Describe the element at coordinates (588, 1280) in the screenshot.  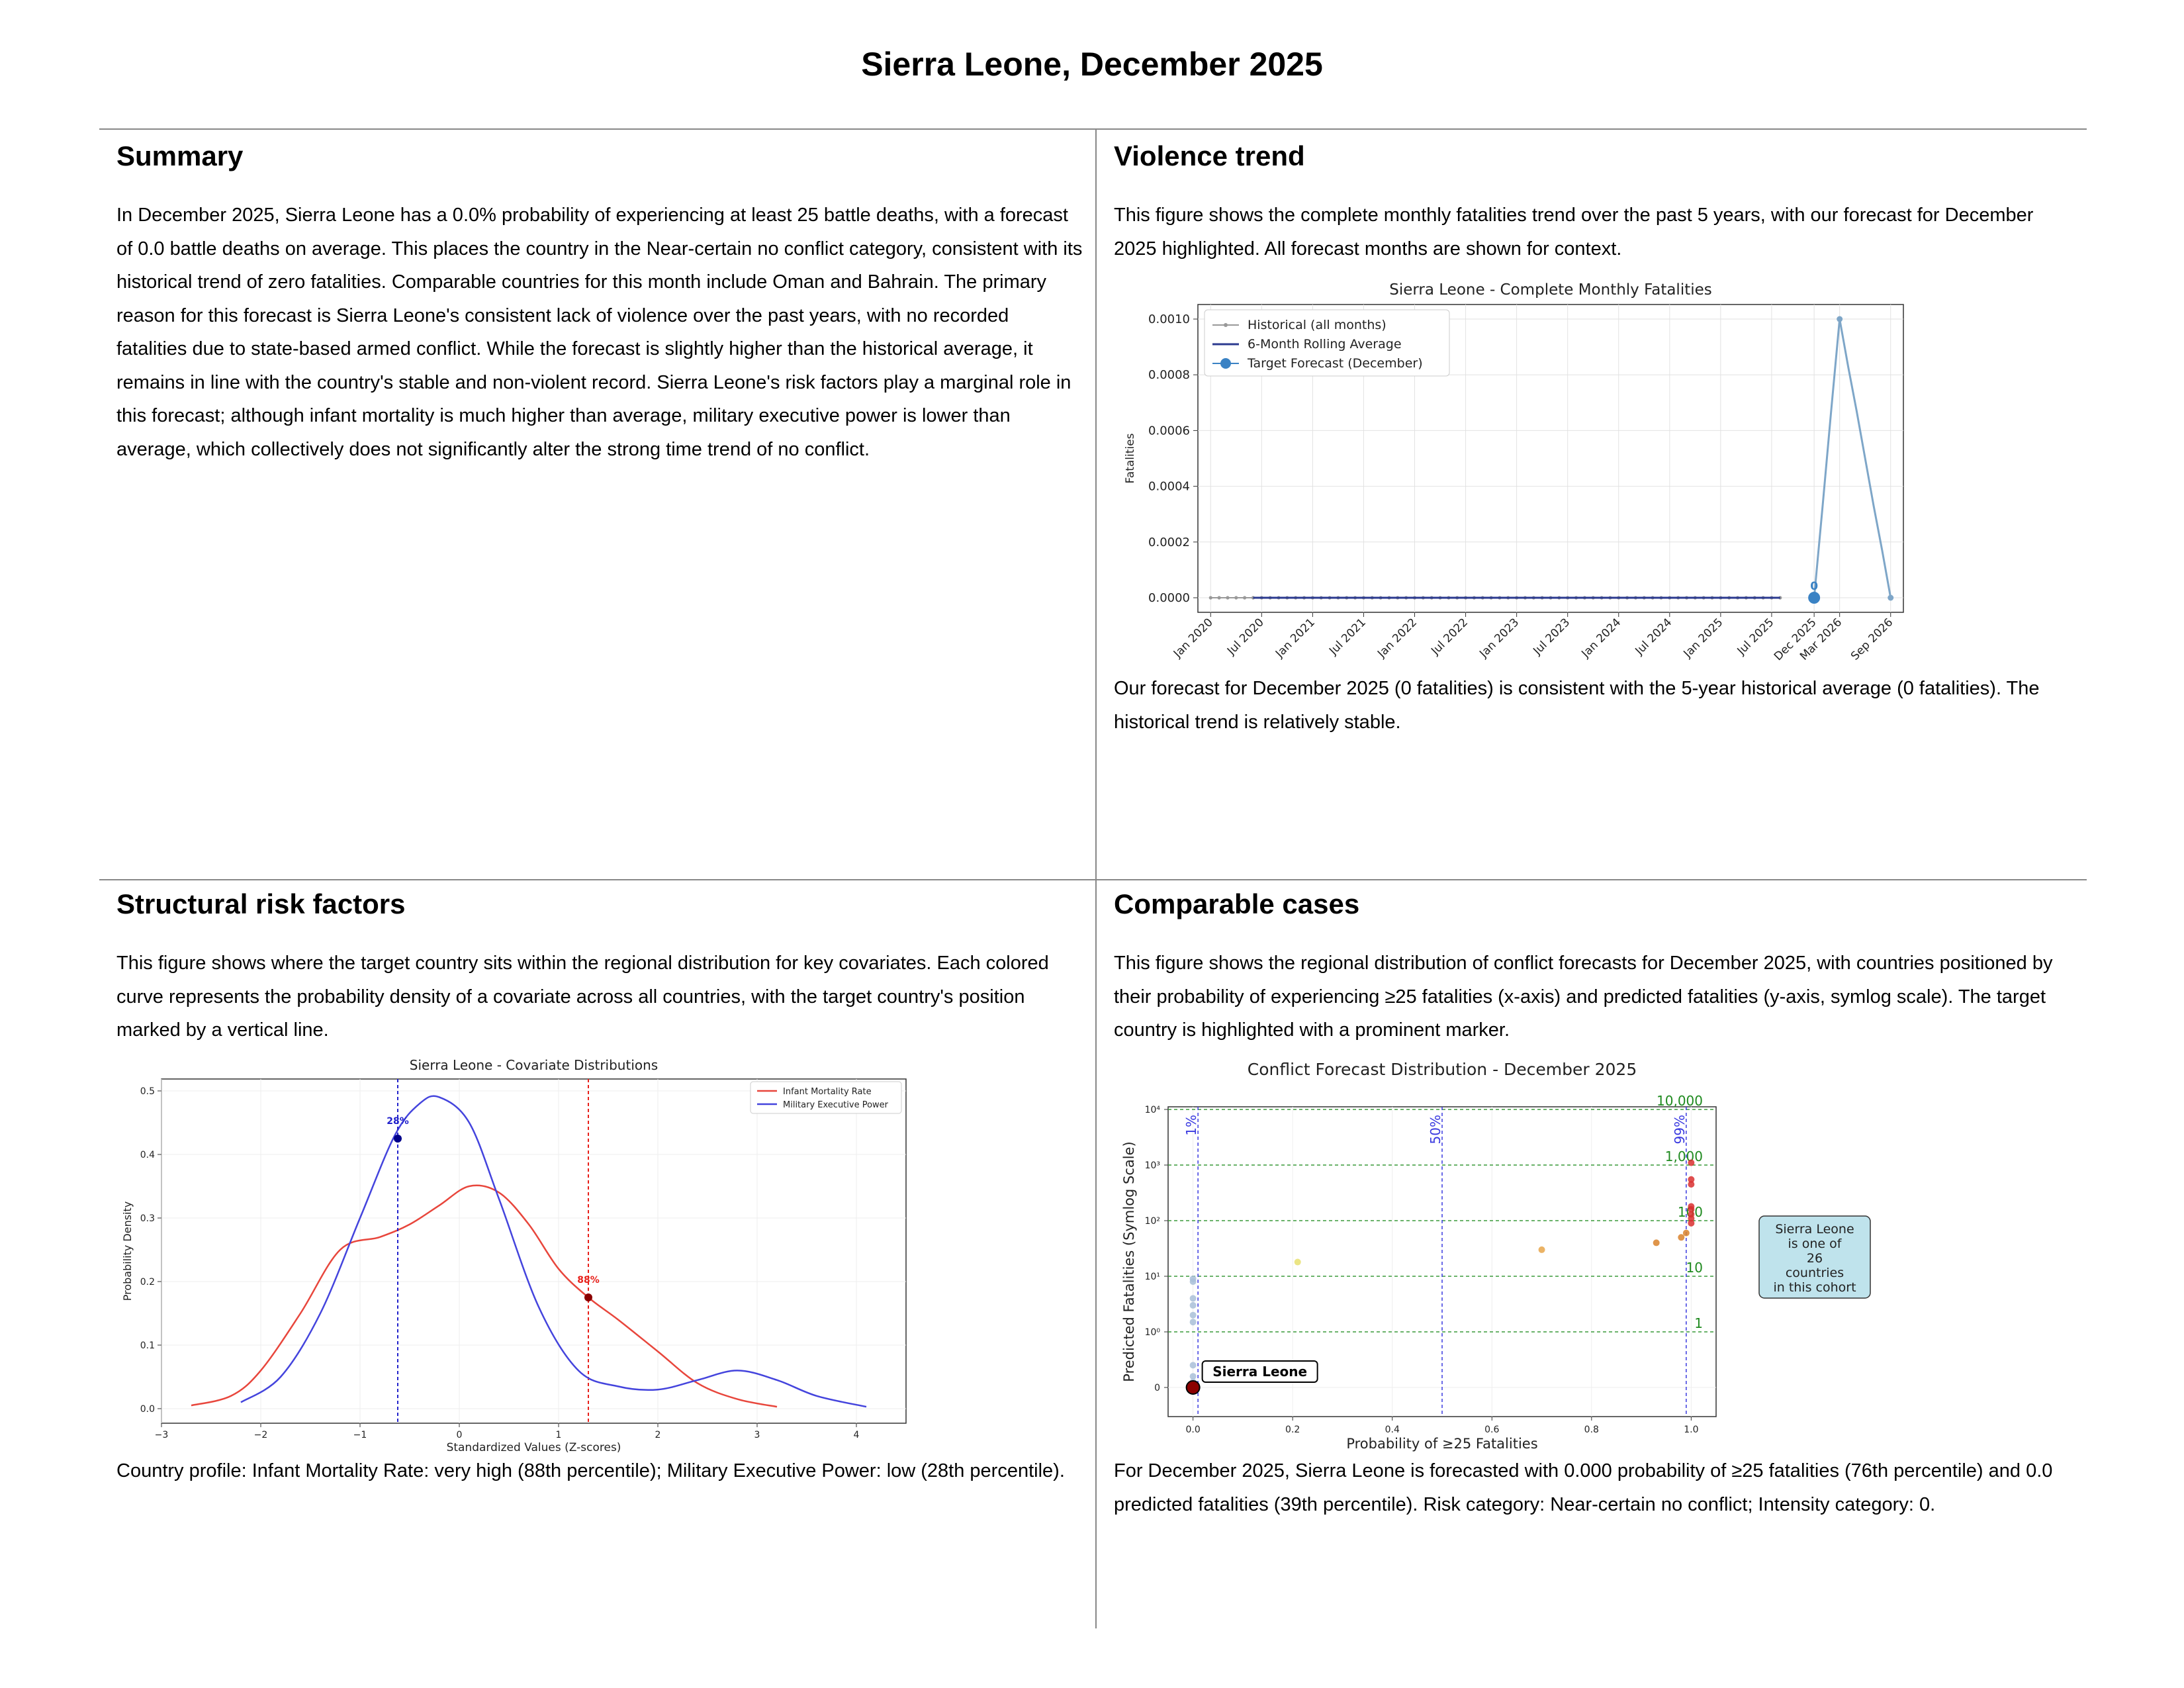
I see `infant-mortality-percentile-label: 88%` at that location.